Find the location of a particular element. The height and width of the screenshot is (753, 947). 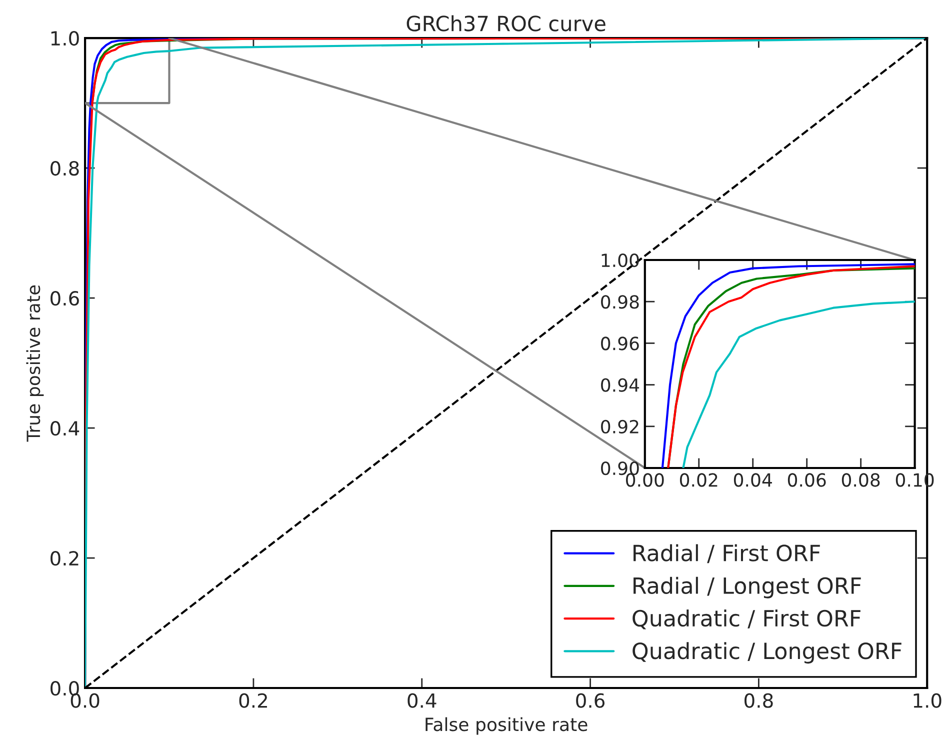

x-tick-label: 0.08 is located at coordinates (861, 480).